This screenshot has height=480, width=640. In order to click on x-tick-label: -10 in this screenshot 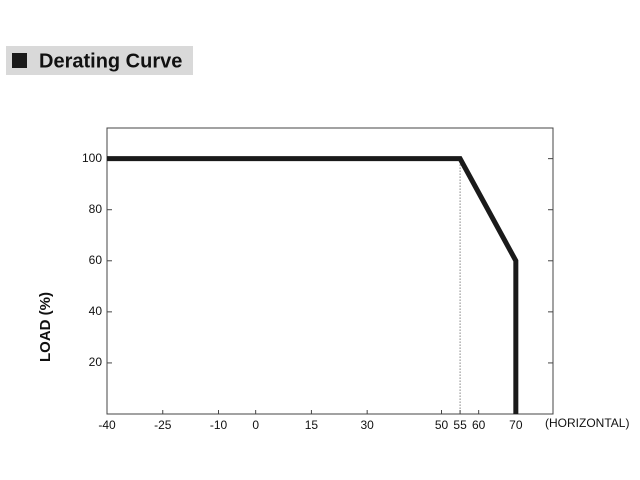, I will do `click(219, 425)`.